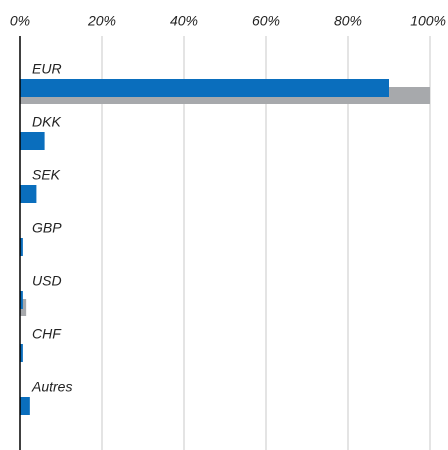 This screenshot has width=448, height=450. What do you see at coordinates (46, 175) in the screenshot?
I see `category-label: SEK` at bounding box center [46, 175].